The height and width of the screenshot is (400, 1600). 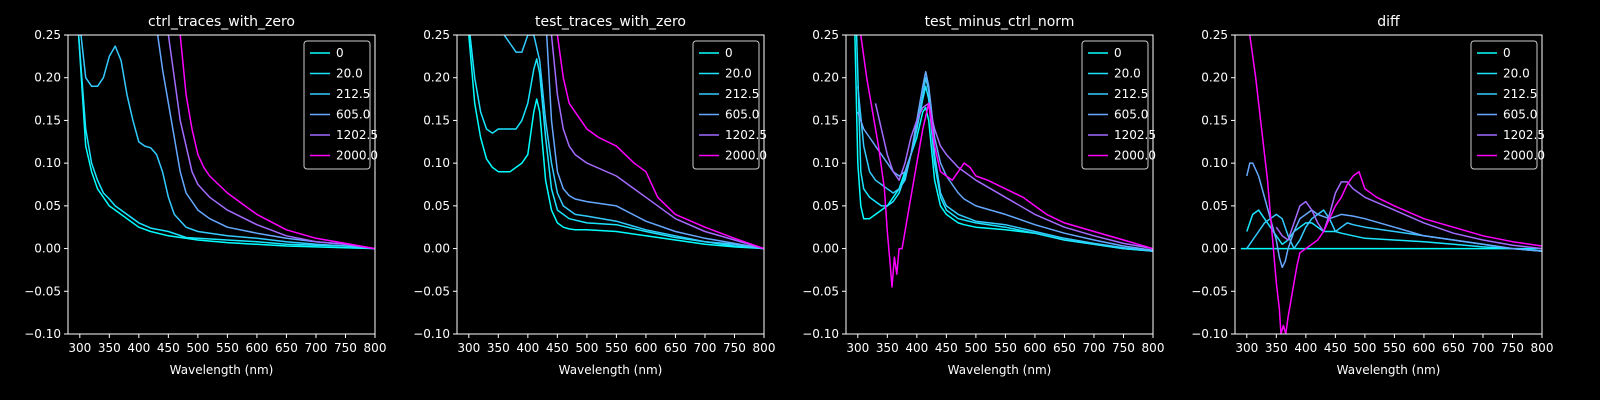 What do you see at coordinates (1000, 22) in the screenshot?
I see `chart-title: test_minus_ctrl_norm` at bounding box center [1000, 22].